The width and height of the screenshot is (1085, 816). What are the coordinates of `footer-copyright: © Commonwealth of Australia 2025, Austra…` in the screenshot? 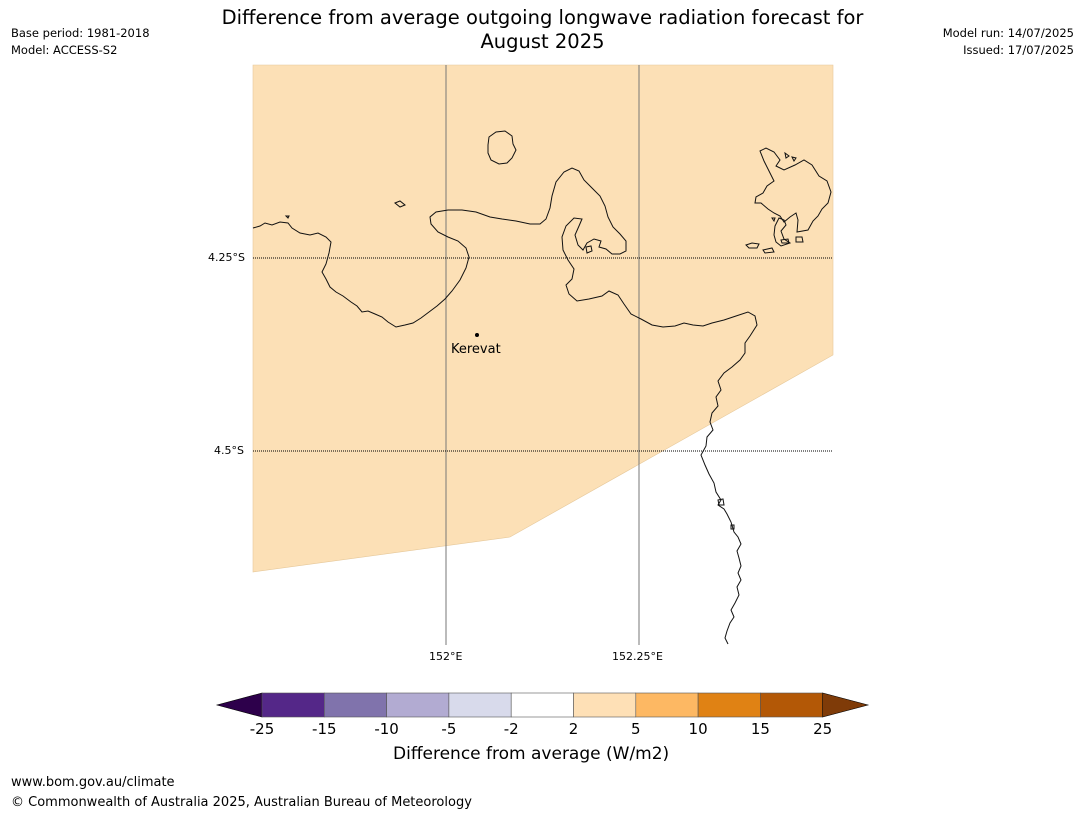 It's located at (241, 802).